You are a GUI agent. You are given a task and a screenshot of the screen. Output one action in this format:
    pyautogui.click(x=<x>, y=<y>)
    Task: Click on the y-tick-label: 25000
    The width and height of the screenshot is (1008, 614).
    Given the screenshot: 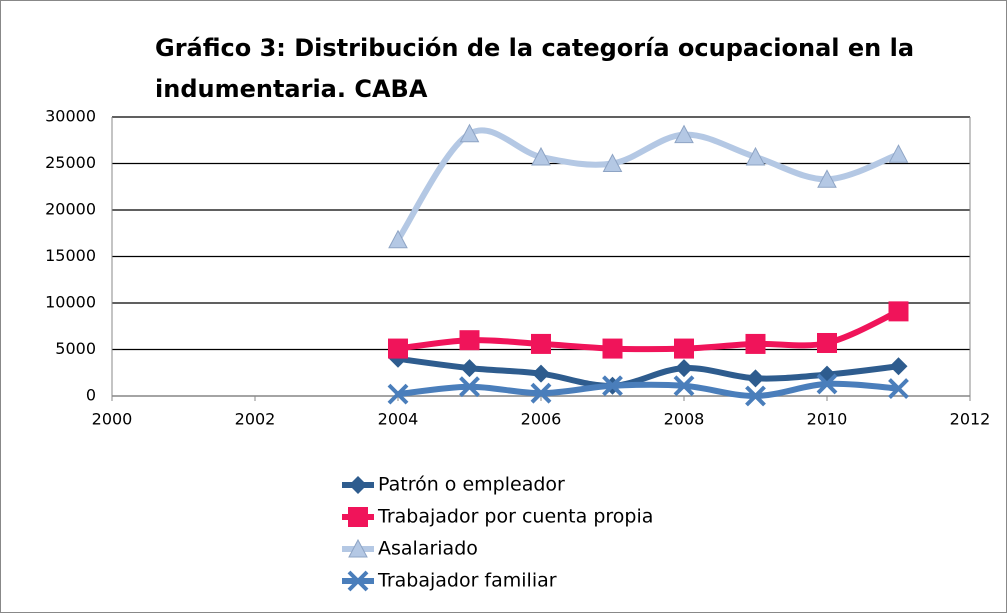 What is the action you would take?
    pyautogui.click(x=70, y=162)
    